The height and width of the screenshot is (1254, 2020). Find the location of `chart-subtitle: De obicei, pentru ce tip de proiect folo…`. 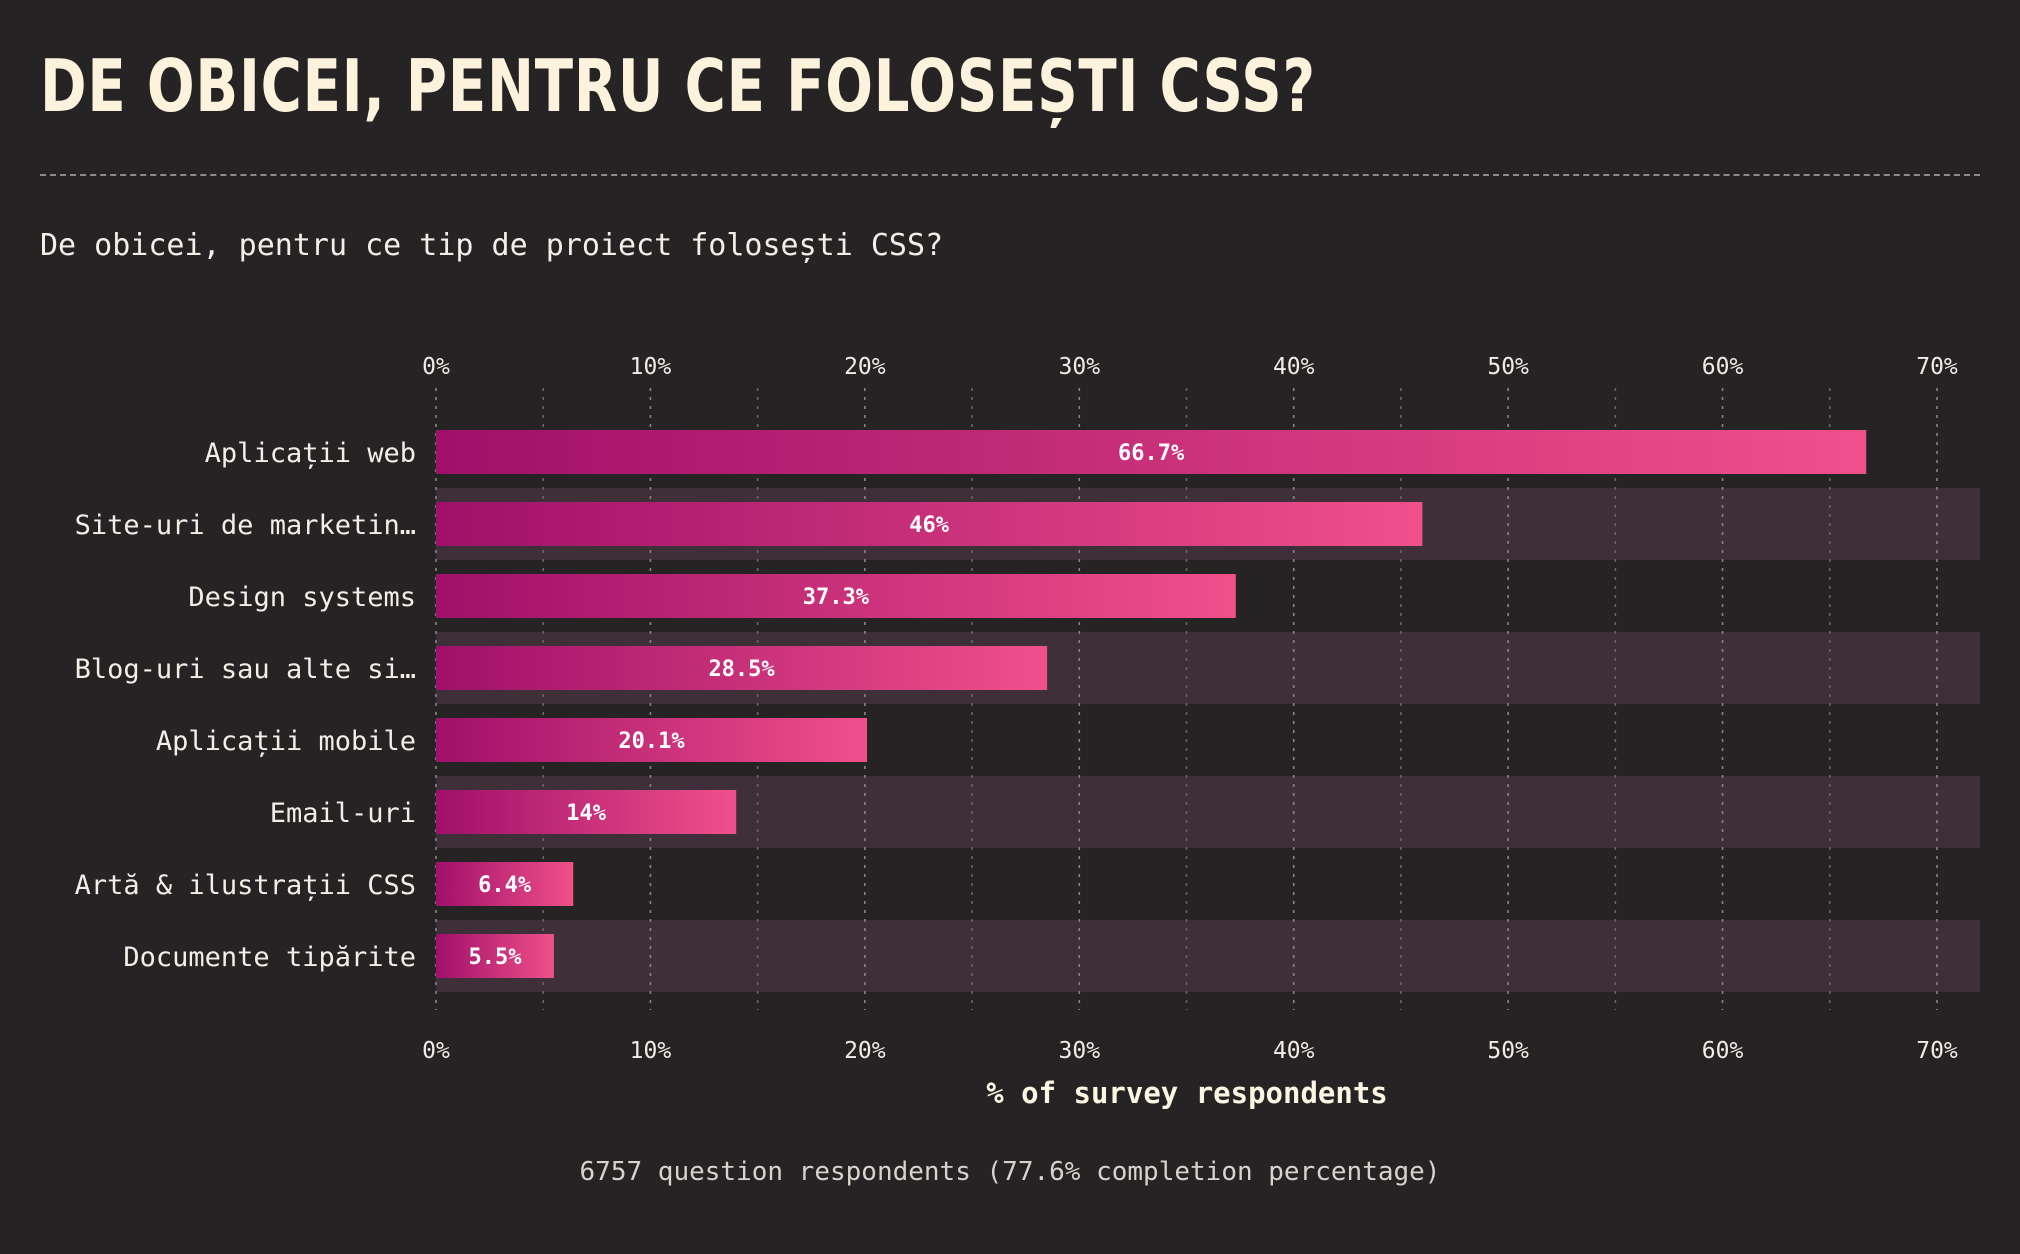

chart-subtitle: De obicei, pentru ce tip de proiect folo… is located at coordinates (492, 245).